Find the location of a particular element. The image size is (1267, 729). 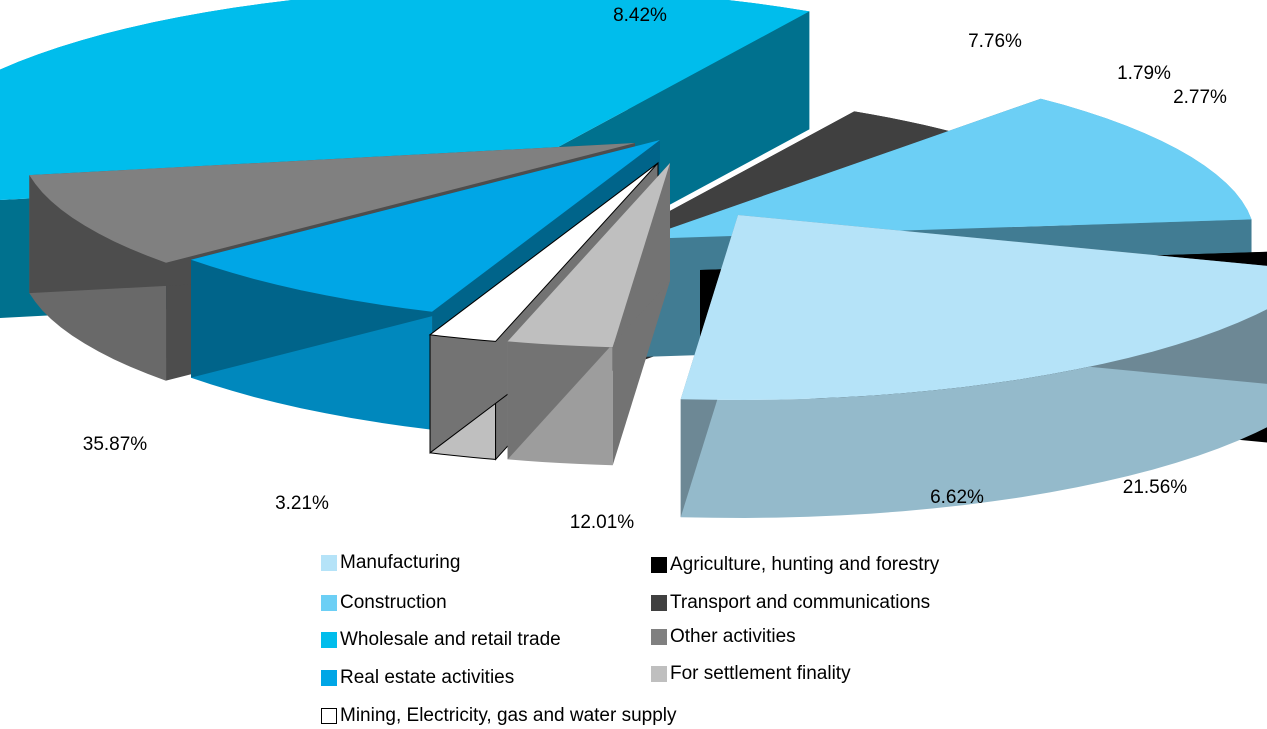

legend-label: Real estate activities is located at coordinates (427, 677).